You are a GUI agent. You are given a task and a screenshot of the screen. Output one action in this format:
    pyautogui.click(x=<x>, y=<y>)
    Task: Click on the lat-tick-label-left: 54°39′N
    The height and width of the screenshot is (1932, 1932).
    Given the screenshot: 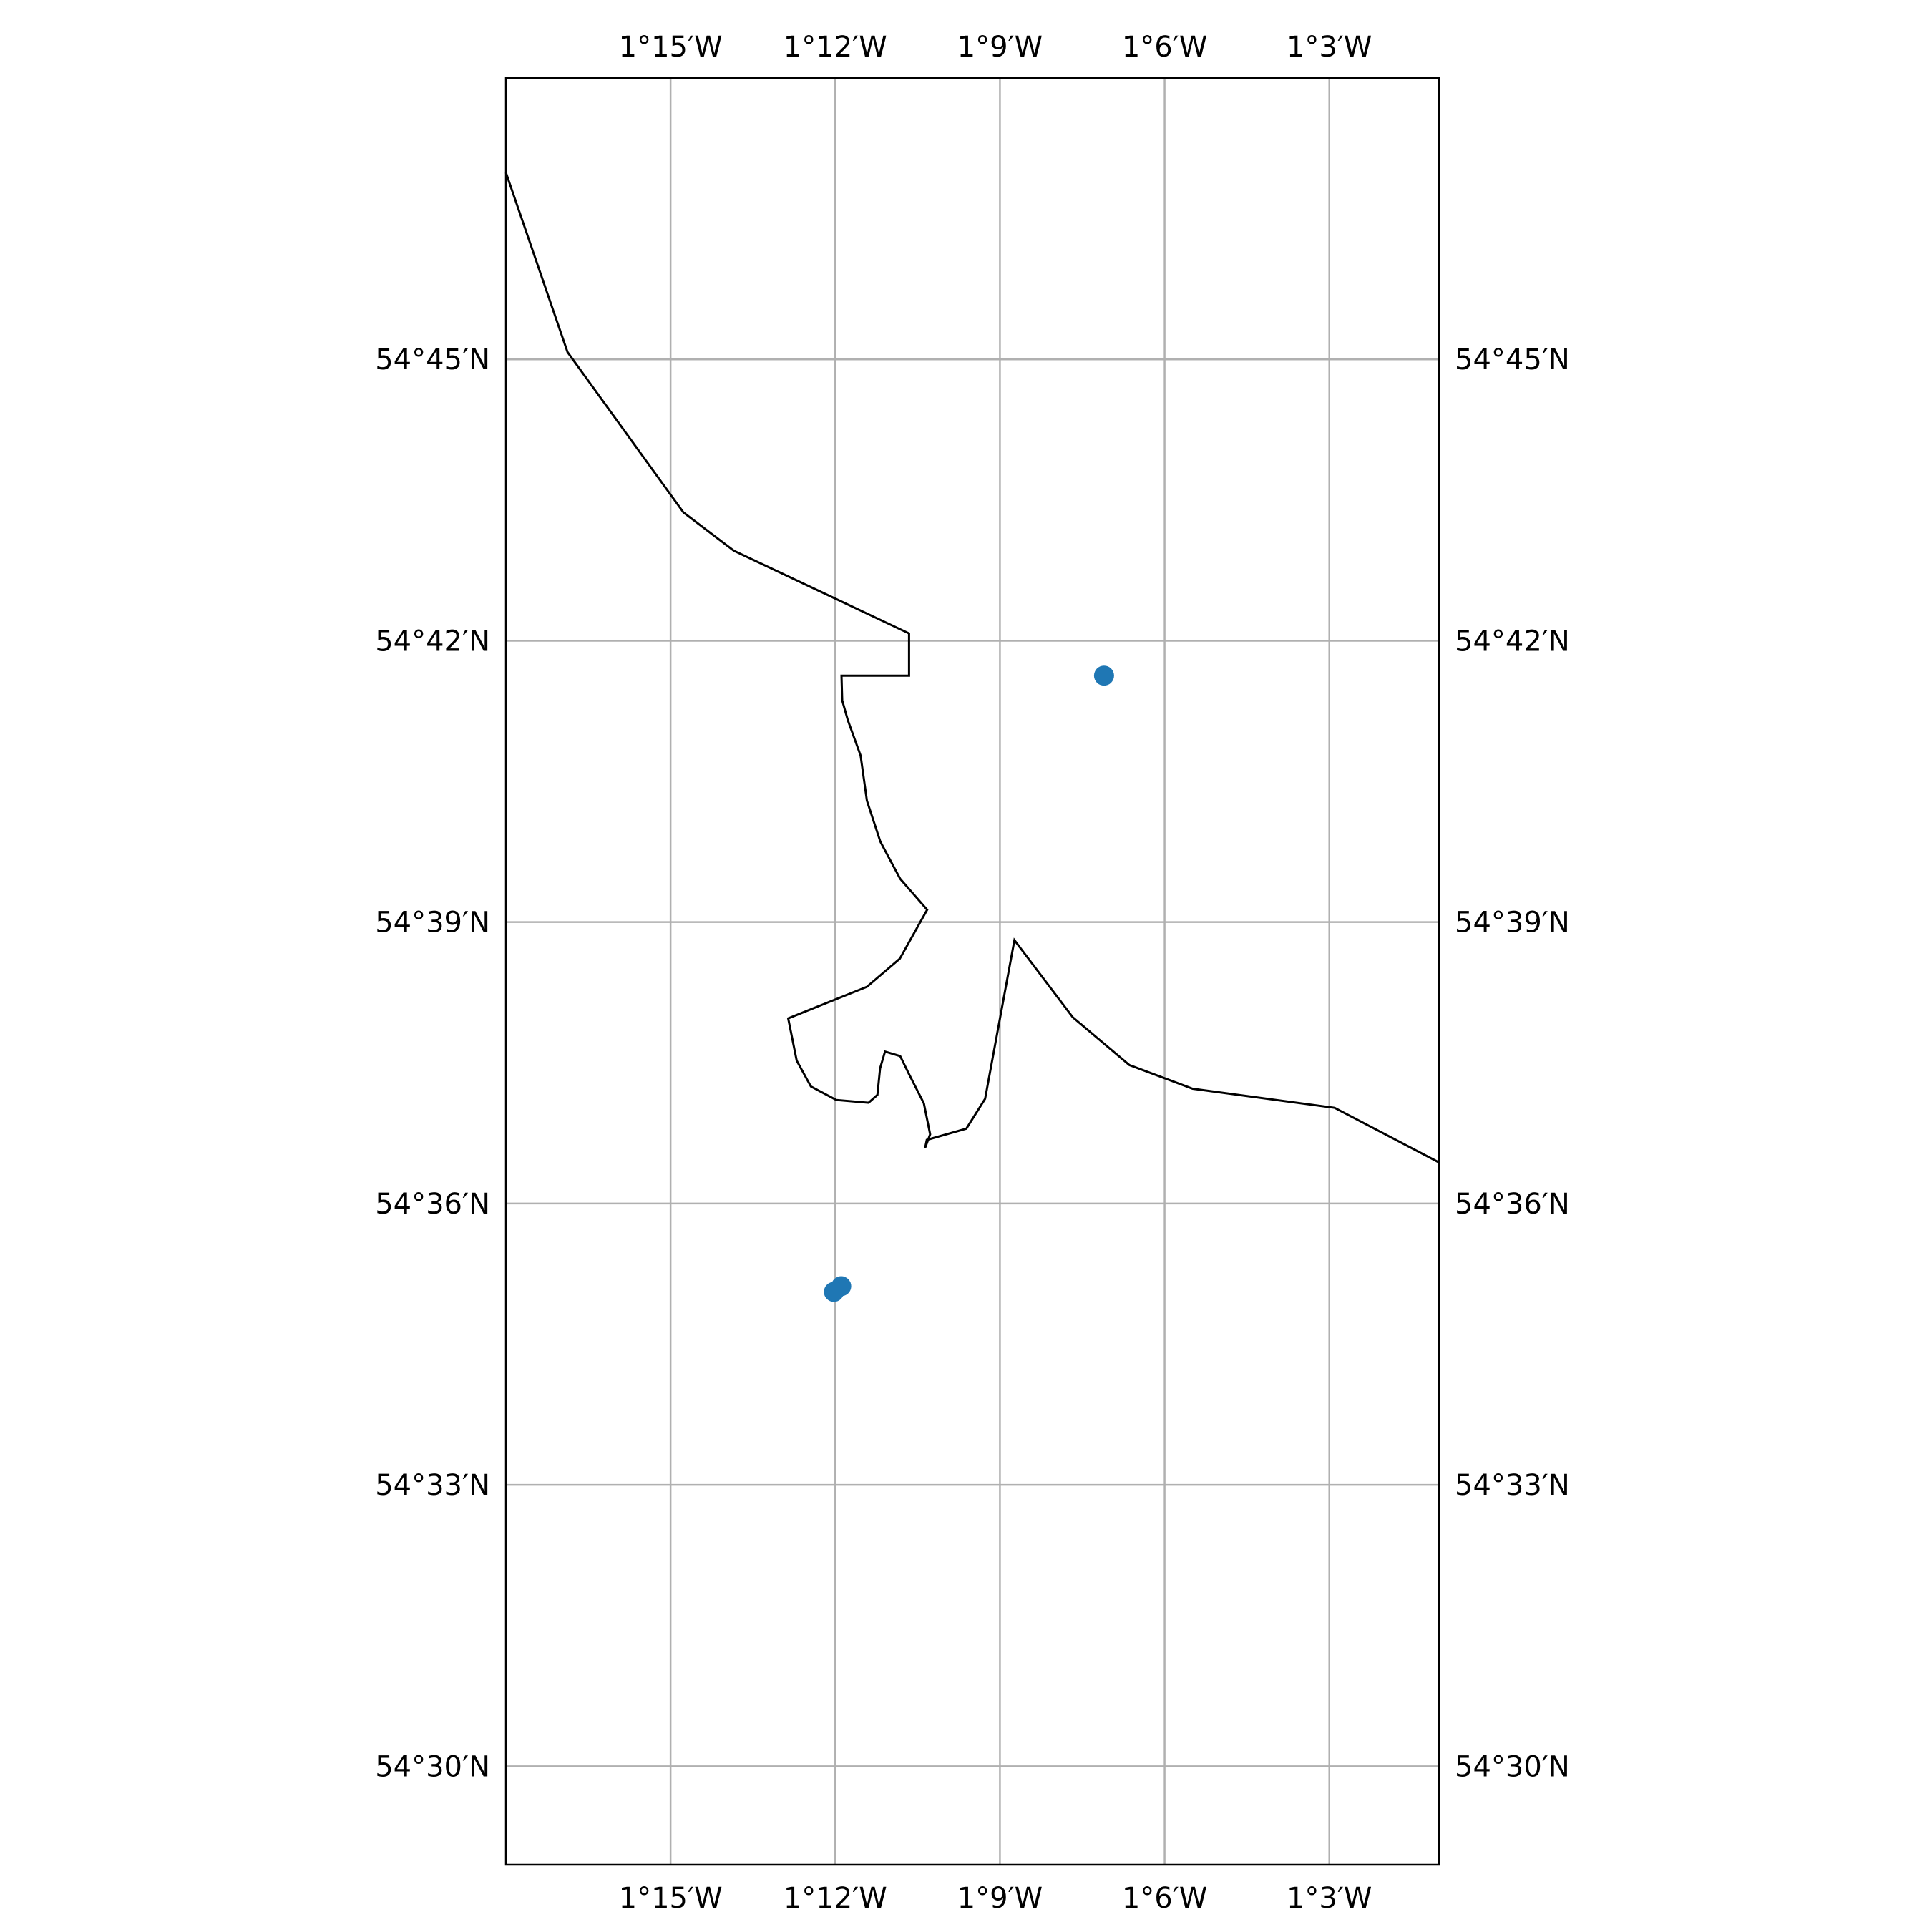 What is the action you would take?
    pyautogui.click(x=432, y=923)
    